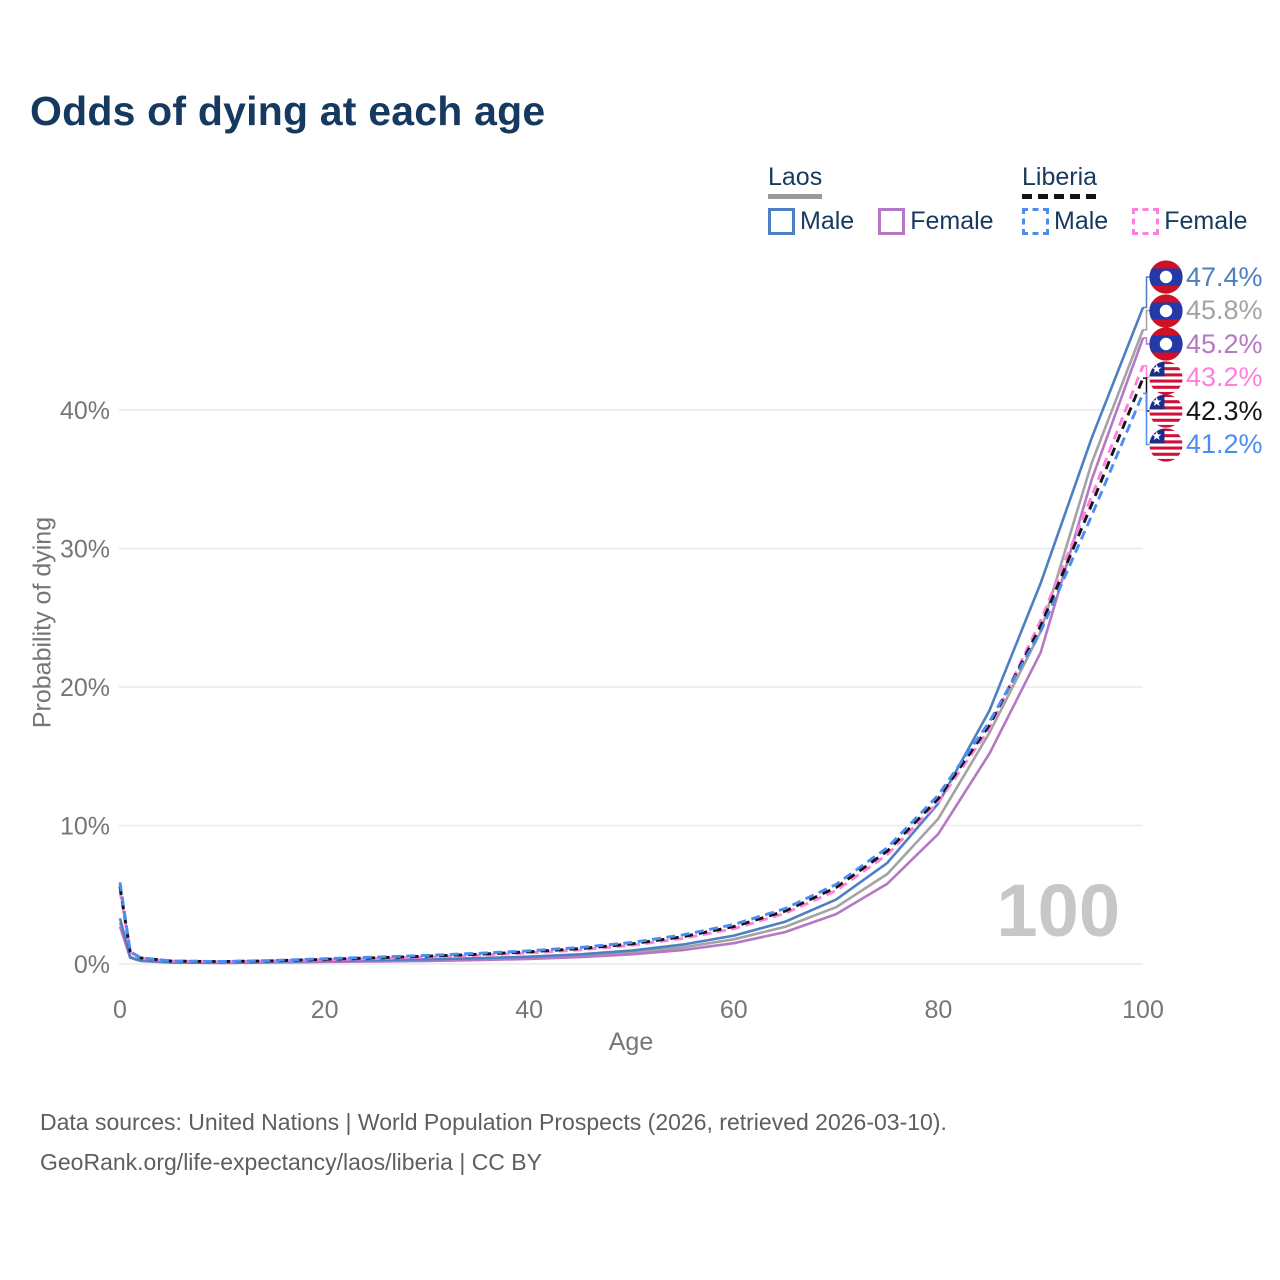 Image resolution: width=1280 pixels, height=1280 pixels. I want to click on end-label-laos-female: 45.2%, so click(1206, 344).